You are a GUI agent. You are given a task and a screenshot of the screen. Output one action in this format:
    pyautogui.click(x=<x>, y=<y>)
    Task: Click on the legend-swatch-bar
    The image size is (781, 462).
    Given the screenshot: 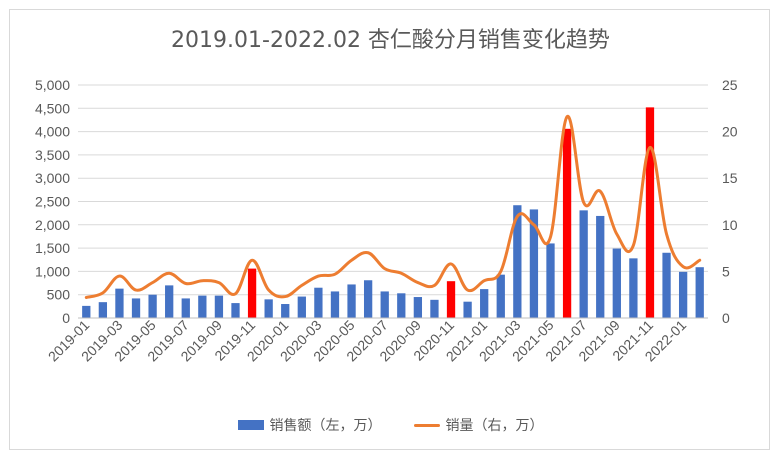 What is the action you would take?
    pyautogui.click(x=250, y=425)
    